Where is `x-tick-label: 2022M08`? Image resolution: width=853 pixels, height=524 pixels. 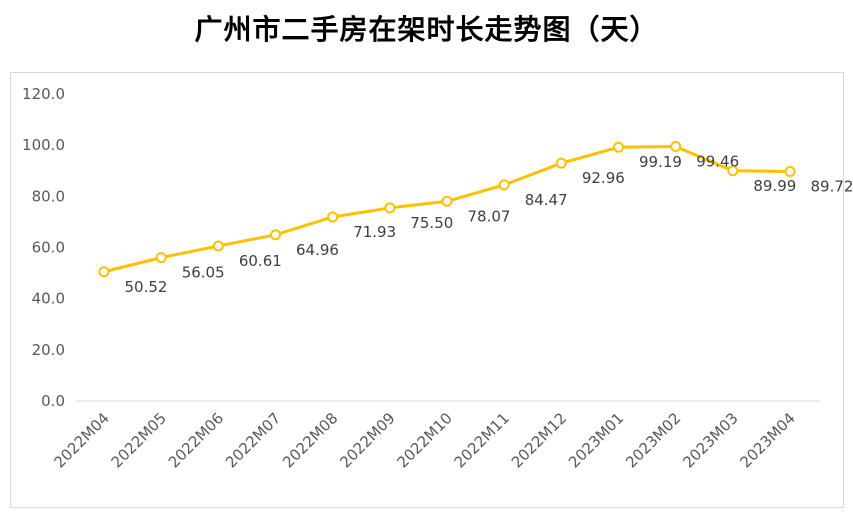
x-tick-label: 2022M08 is located at coordinates (310, 440).